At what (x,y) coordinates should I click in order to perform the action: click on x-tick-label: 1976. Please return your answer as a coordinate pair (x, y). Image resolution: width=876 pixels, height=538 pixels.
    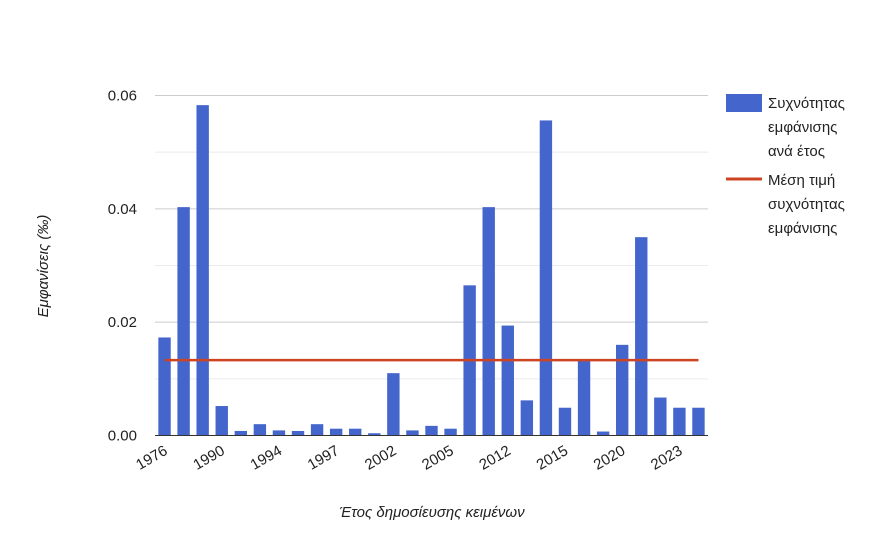
    Looking at the image, I should click on (151, 457).